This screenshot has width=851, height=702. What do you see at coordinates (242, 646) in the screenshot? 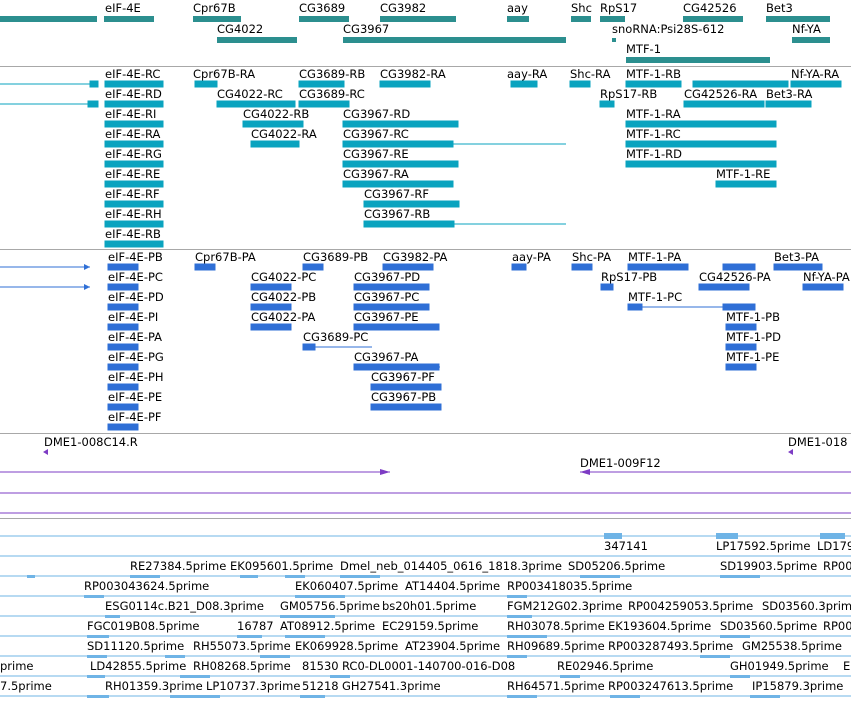
I see `est-label: RH55073.5prime` at bounding box center [242, 646].